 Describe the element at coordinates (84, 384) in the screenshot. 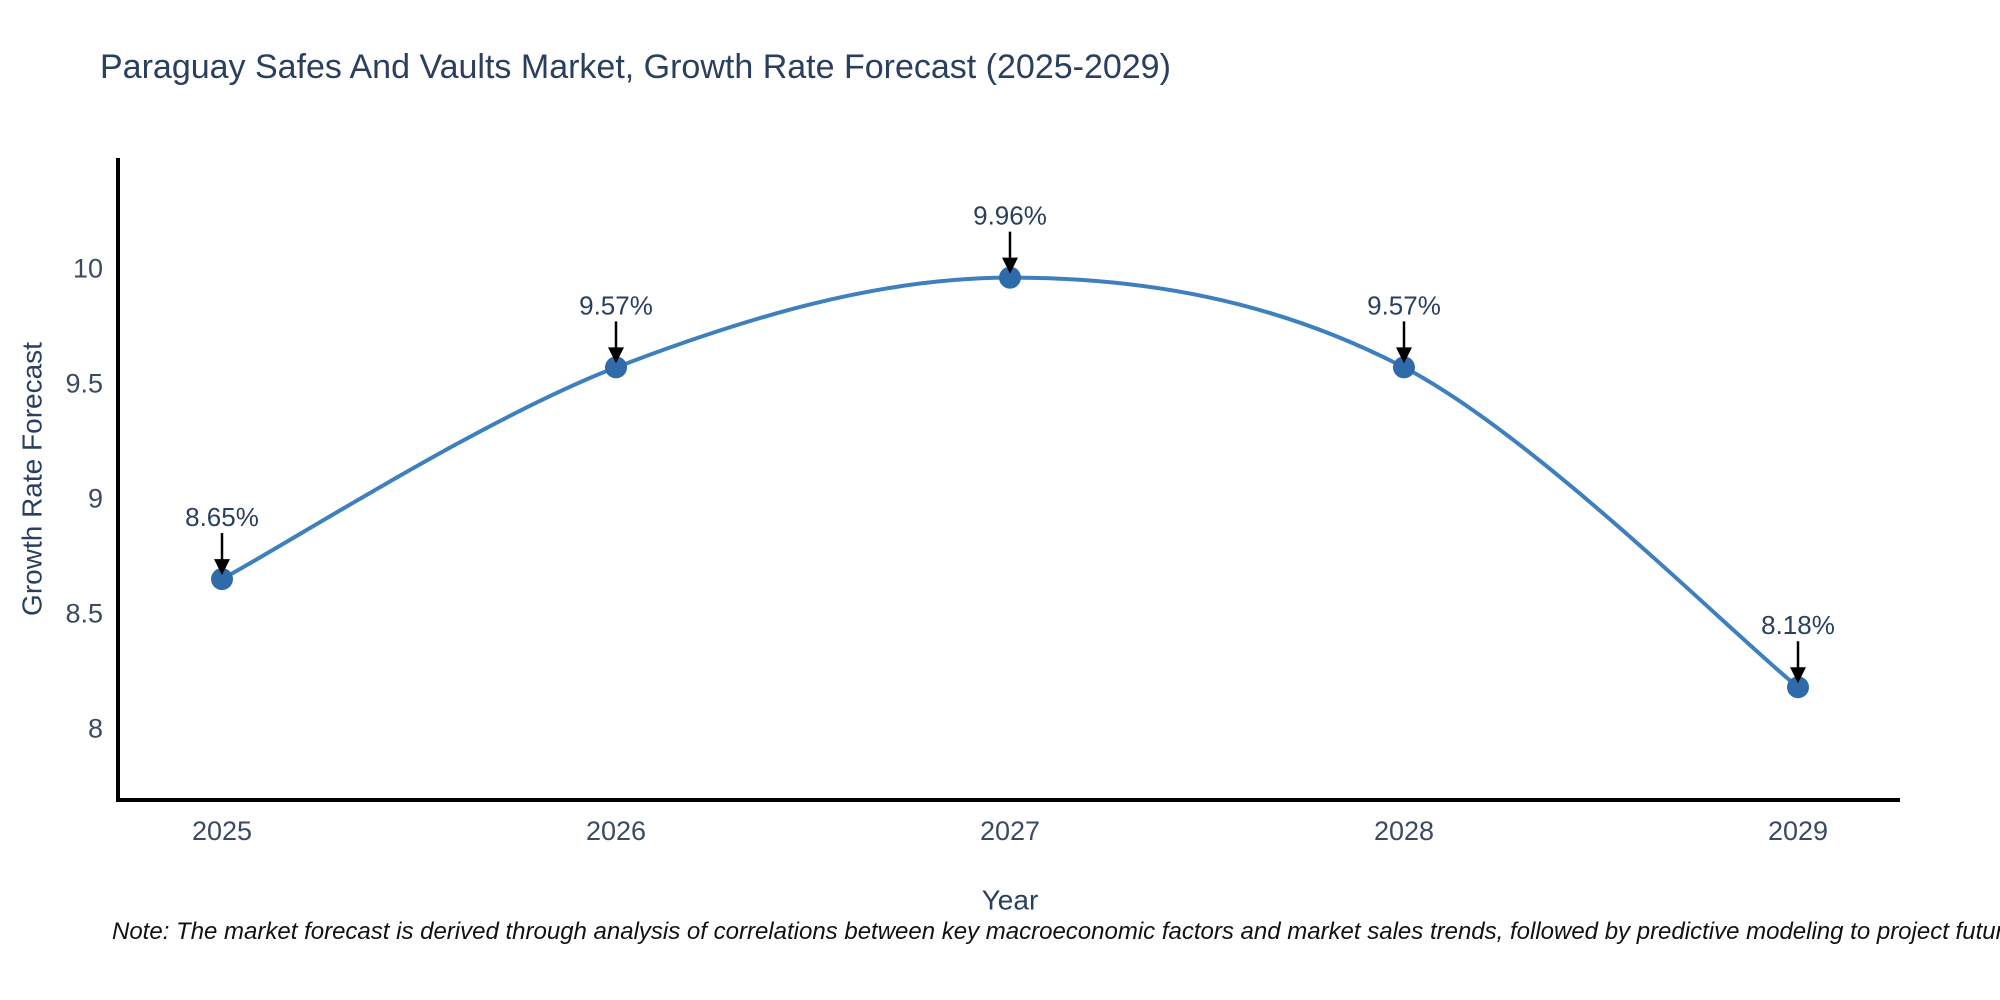

I see `y-tick-label: 9.5` at that location.